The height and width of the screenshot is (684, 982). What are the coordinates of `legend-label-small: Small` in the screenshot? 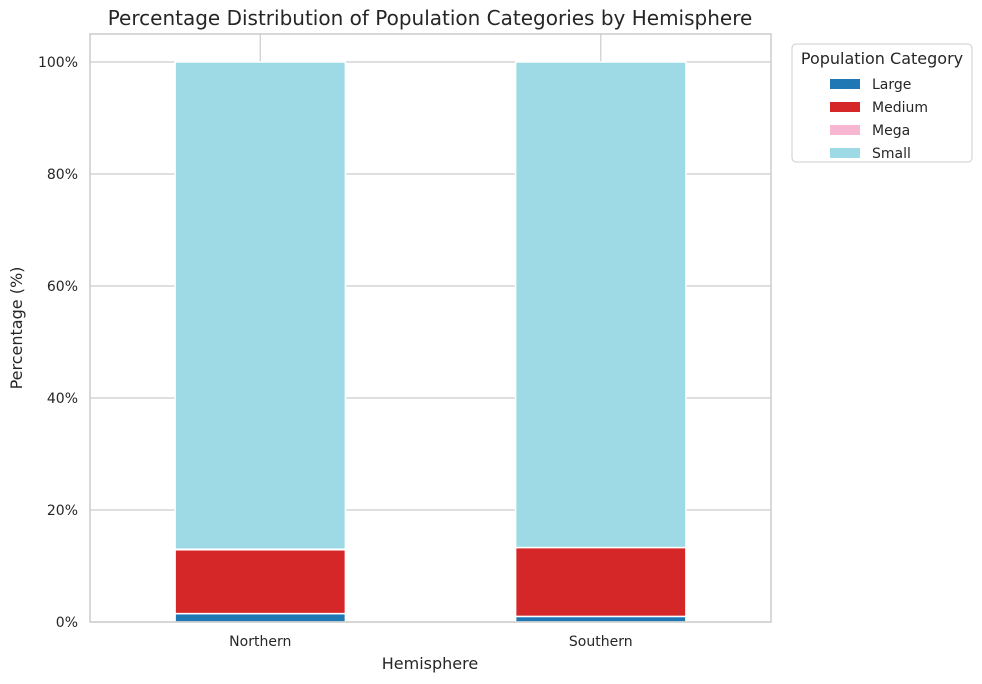 It's located at (891, 154).